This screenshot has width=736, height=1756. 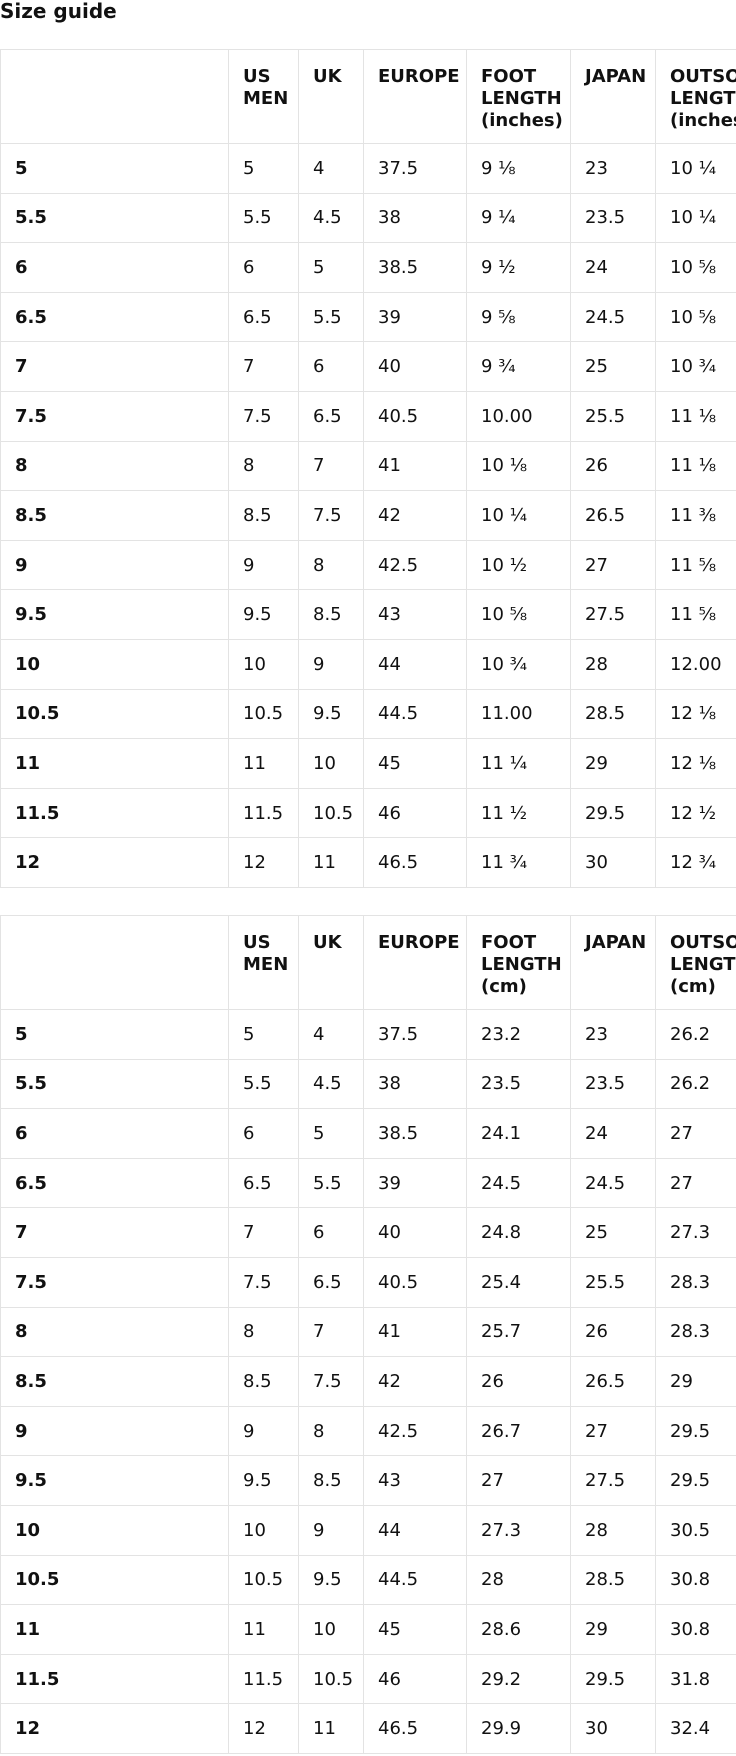 What do you see at coordinates (518, 96) in the screenshot?
I see `header-cell: FOOT LENGTH (inches)` at bounding box center [518, 96].